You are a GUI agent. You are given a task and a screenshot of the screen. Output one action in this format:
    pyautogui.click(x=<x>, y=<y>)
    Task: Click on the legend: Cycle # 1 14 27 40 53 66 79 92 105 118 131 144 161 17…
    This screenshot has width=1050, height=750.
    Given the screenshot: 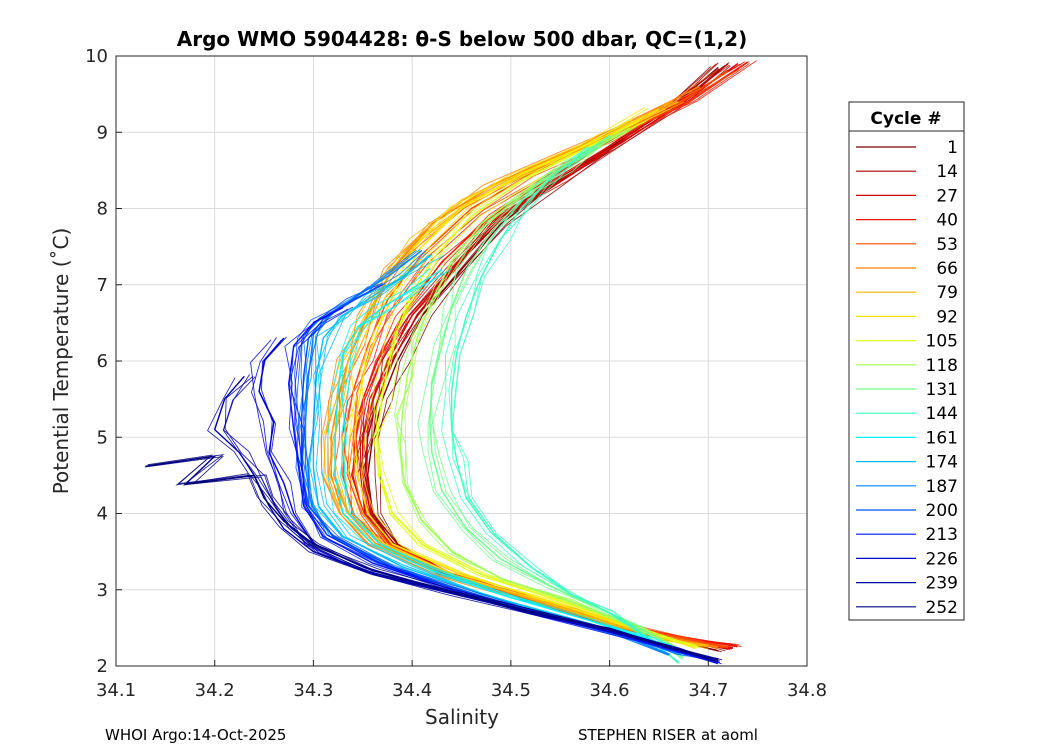 What is the action you would take?
    pyautogui.click(x=906, y=361)
    